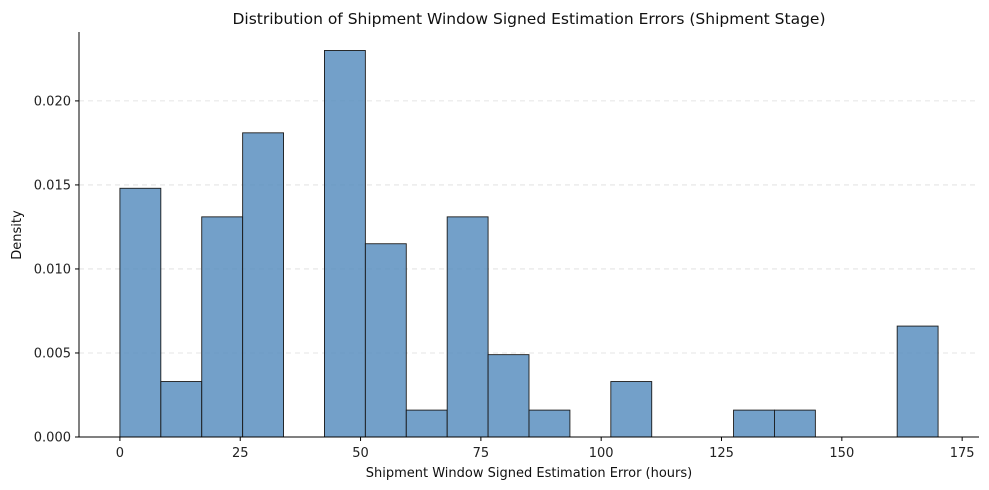 This screenshot has width=989, height=490. I want to click on x-tick-label: 125, so click(721, 453).